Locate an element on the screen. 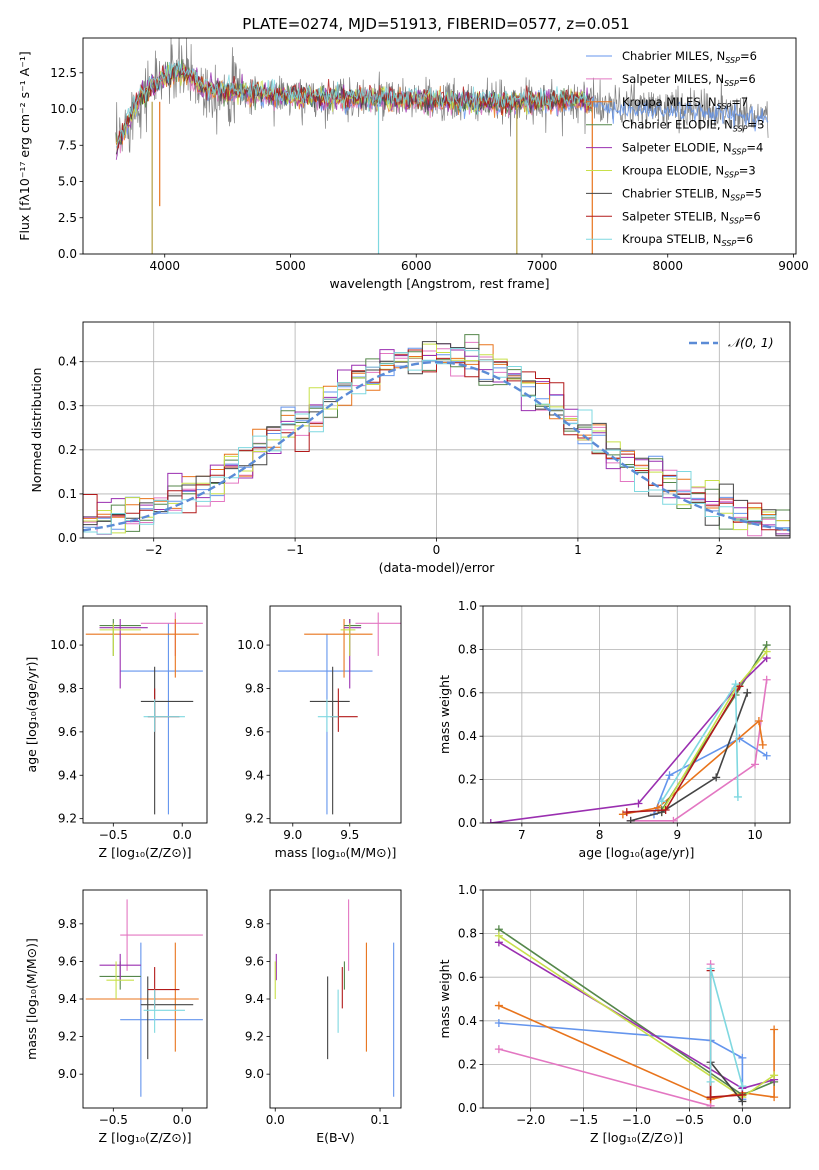  y-tick-label: 12.5 is located at coordinates (63, 73).